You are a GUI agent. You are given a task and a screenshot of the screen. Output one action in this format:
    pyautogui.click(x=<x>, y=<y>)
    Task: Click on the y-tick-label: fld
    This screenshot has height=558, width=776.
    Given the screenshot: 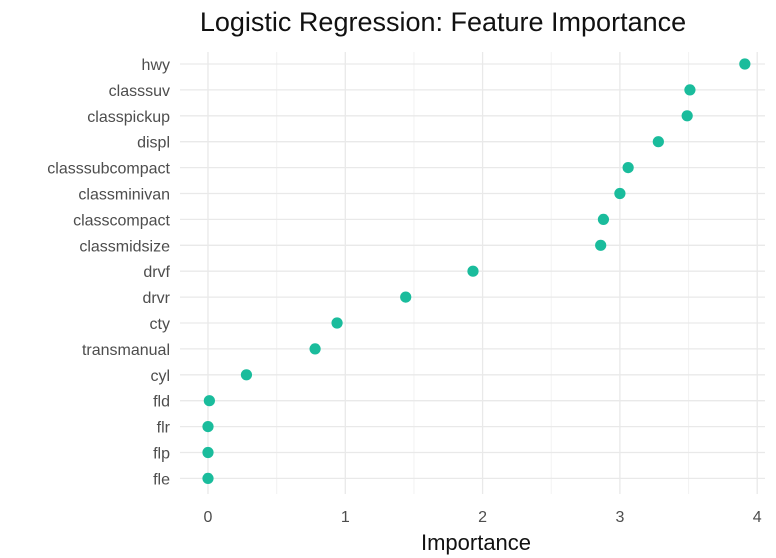 What is the action you would take?
    pyautogui.click(x=161, y=402)
    